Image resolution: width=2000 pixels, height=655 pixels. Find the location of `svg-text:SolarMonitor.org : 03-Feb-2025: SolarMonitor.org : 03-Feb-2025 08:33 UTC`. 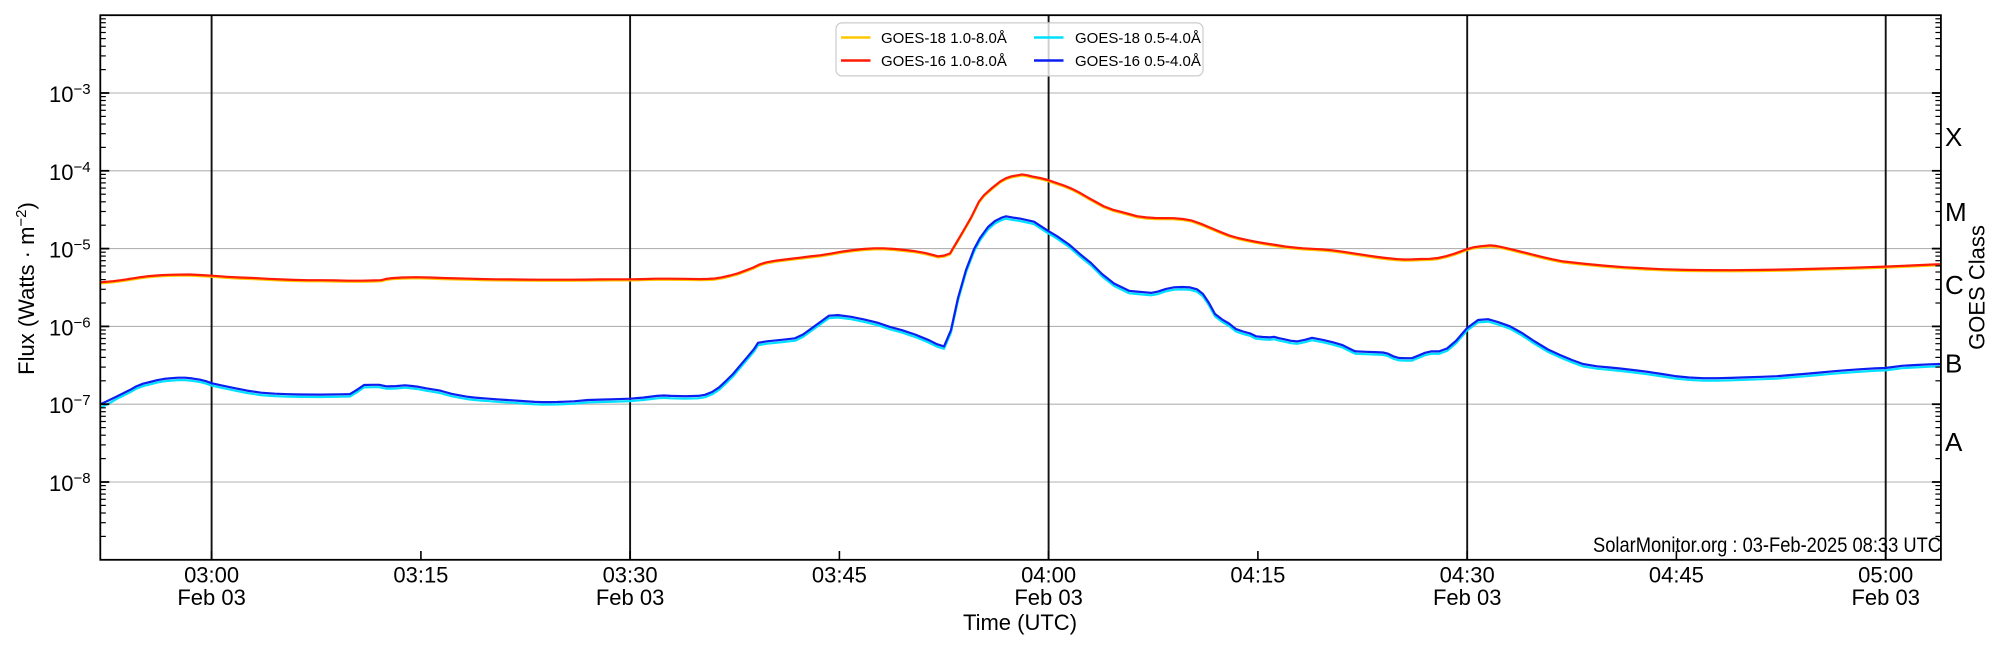

svg-text:SolarMonitor.org : 03-Feb-2025: SolarMonitor.org : 03-Feb-2025 08:33 UTC is located at coordinates (1767, 545).